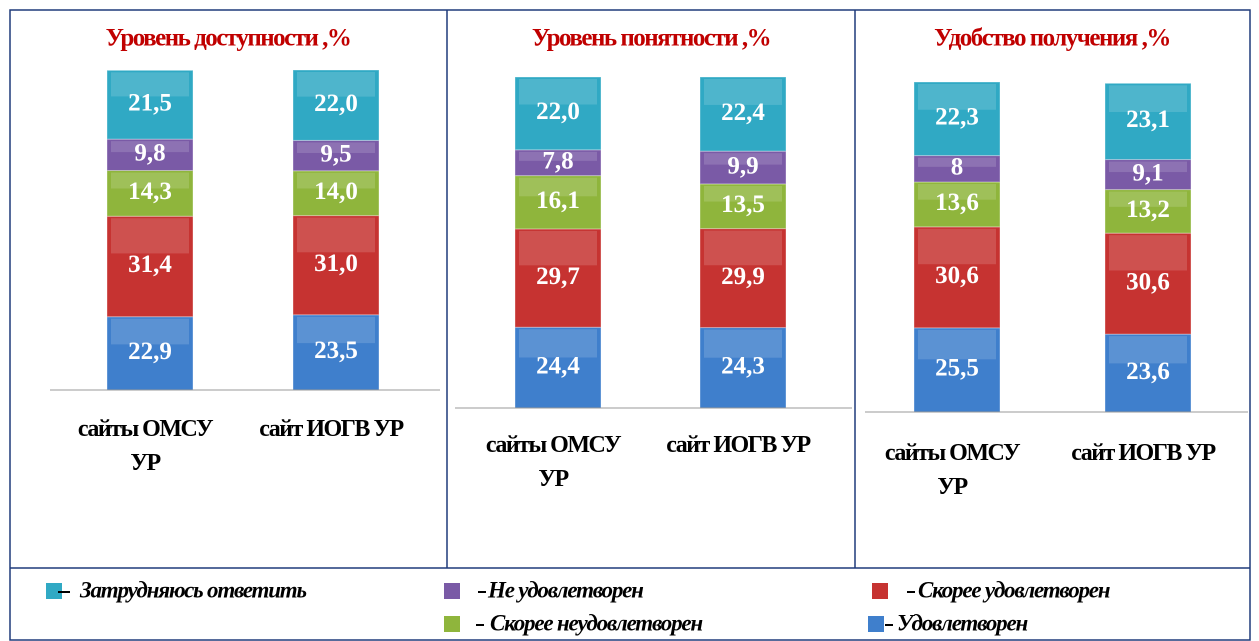  I want to click on value-label: 31,0, so click(336, 263).